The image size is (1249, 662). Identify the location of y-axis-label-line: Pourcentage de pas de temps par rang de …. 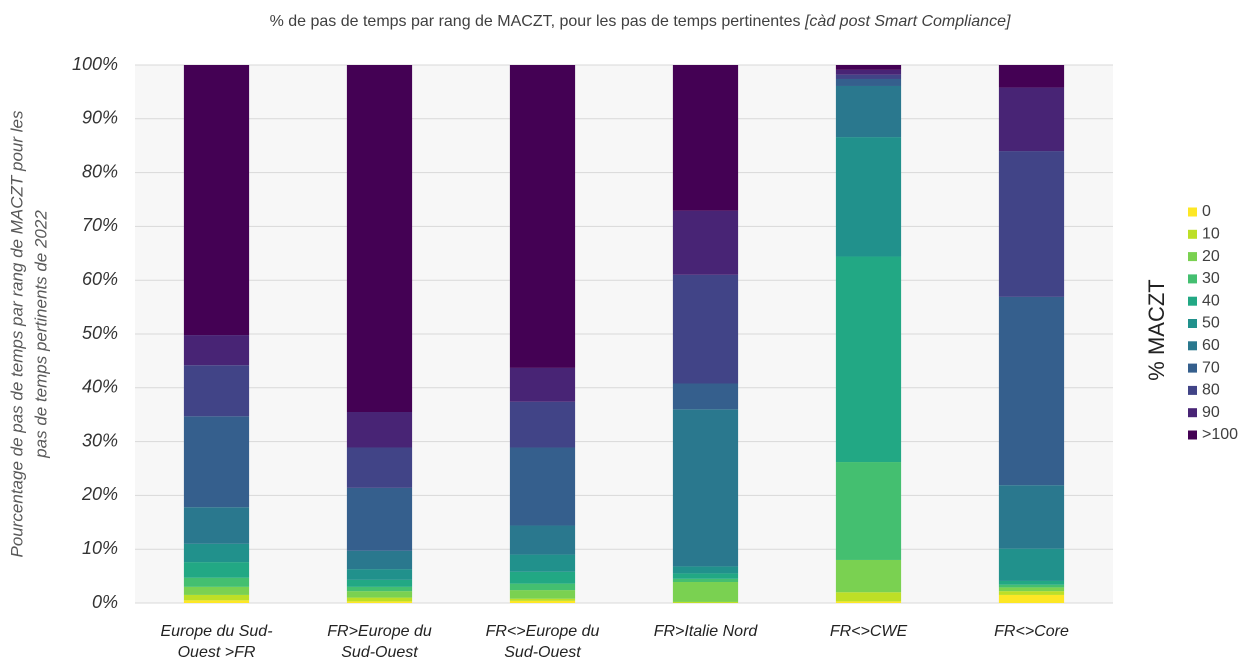
(16, 333).